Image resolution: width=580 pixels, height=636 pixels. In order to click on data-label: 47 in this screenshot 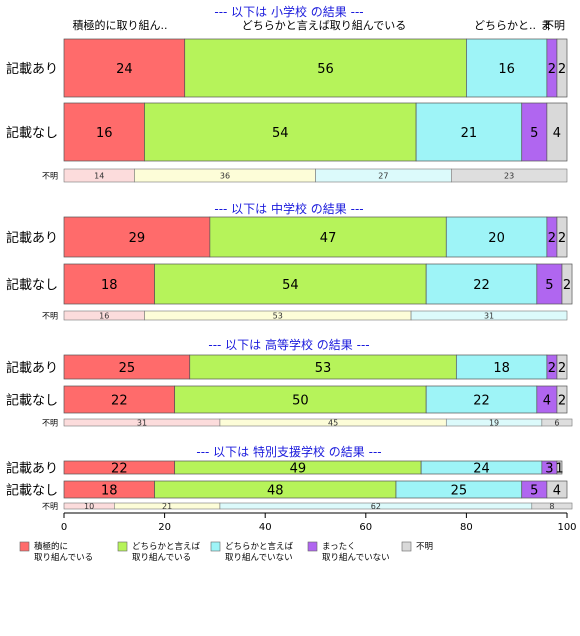, I will do `click(328, 238)`.